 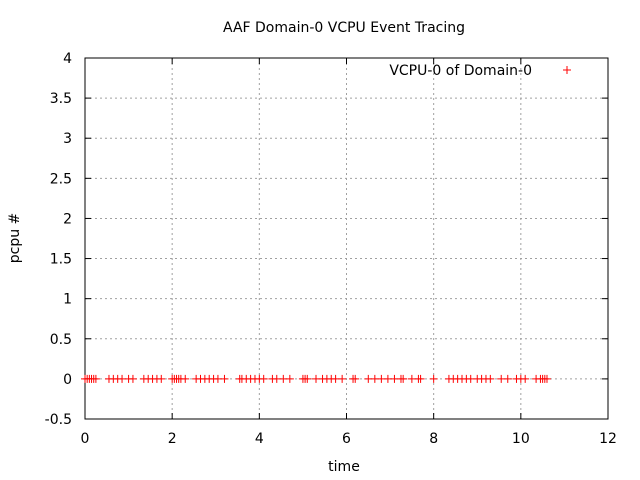 I want to click on x-tick-label: 4, so click(x=259, y=439).